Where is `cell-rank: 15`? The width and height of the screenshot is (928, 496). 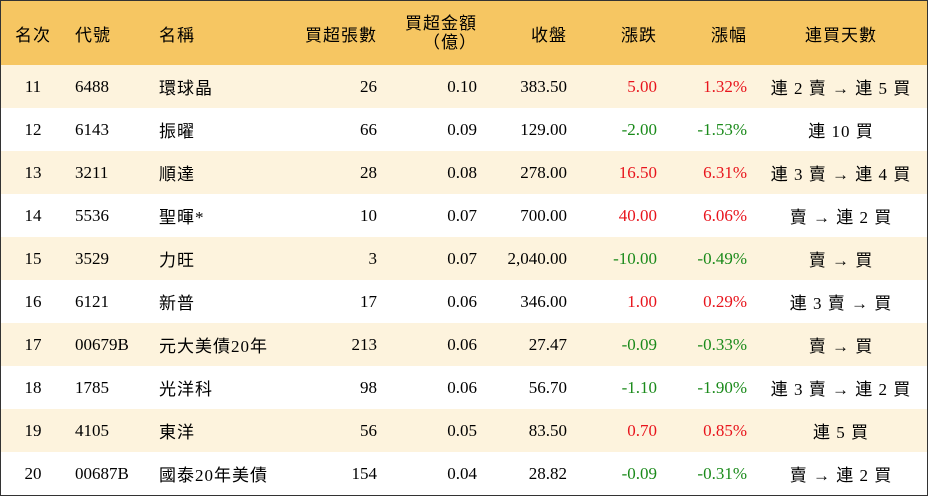 cell-rank: 15 is located at coordinates (33, 258).